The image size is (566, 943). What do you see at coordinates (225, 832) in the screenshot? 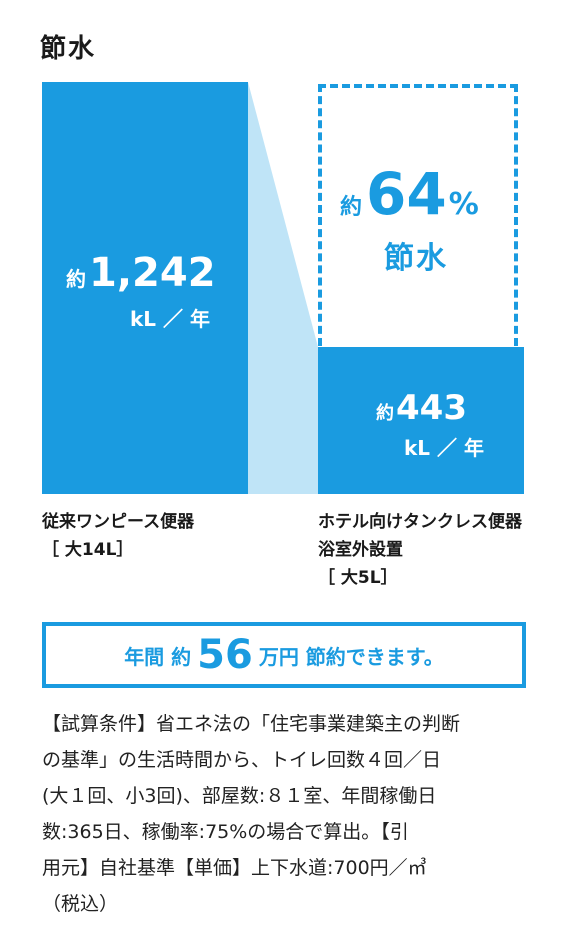
I see `note-line: 数:365日、稼働率:75%の場合で算出。【引` at bounding box center [225, 832].